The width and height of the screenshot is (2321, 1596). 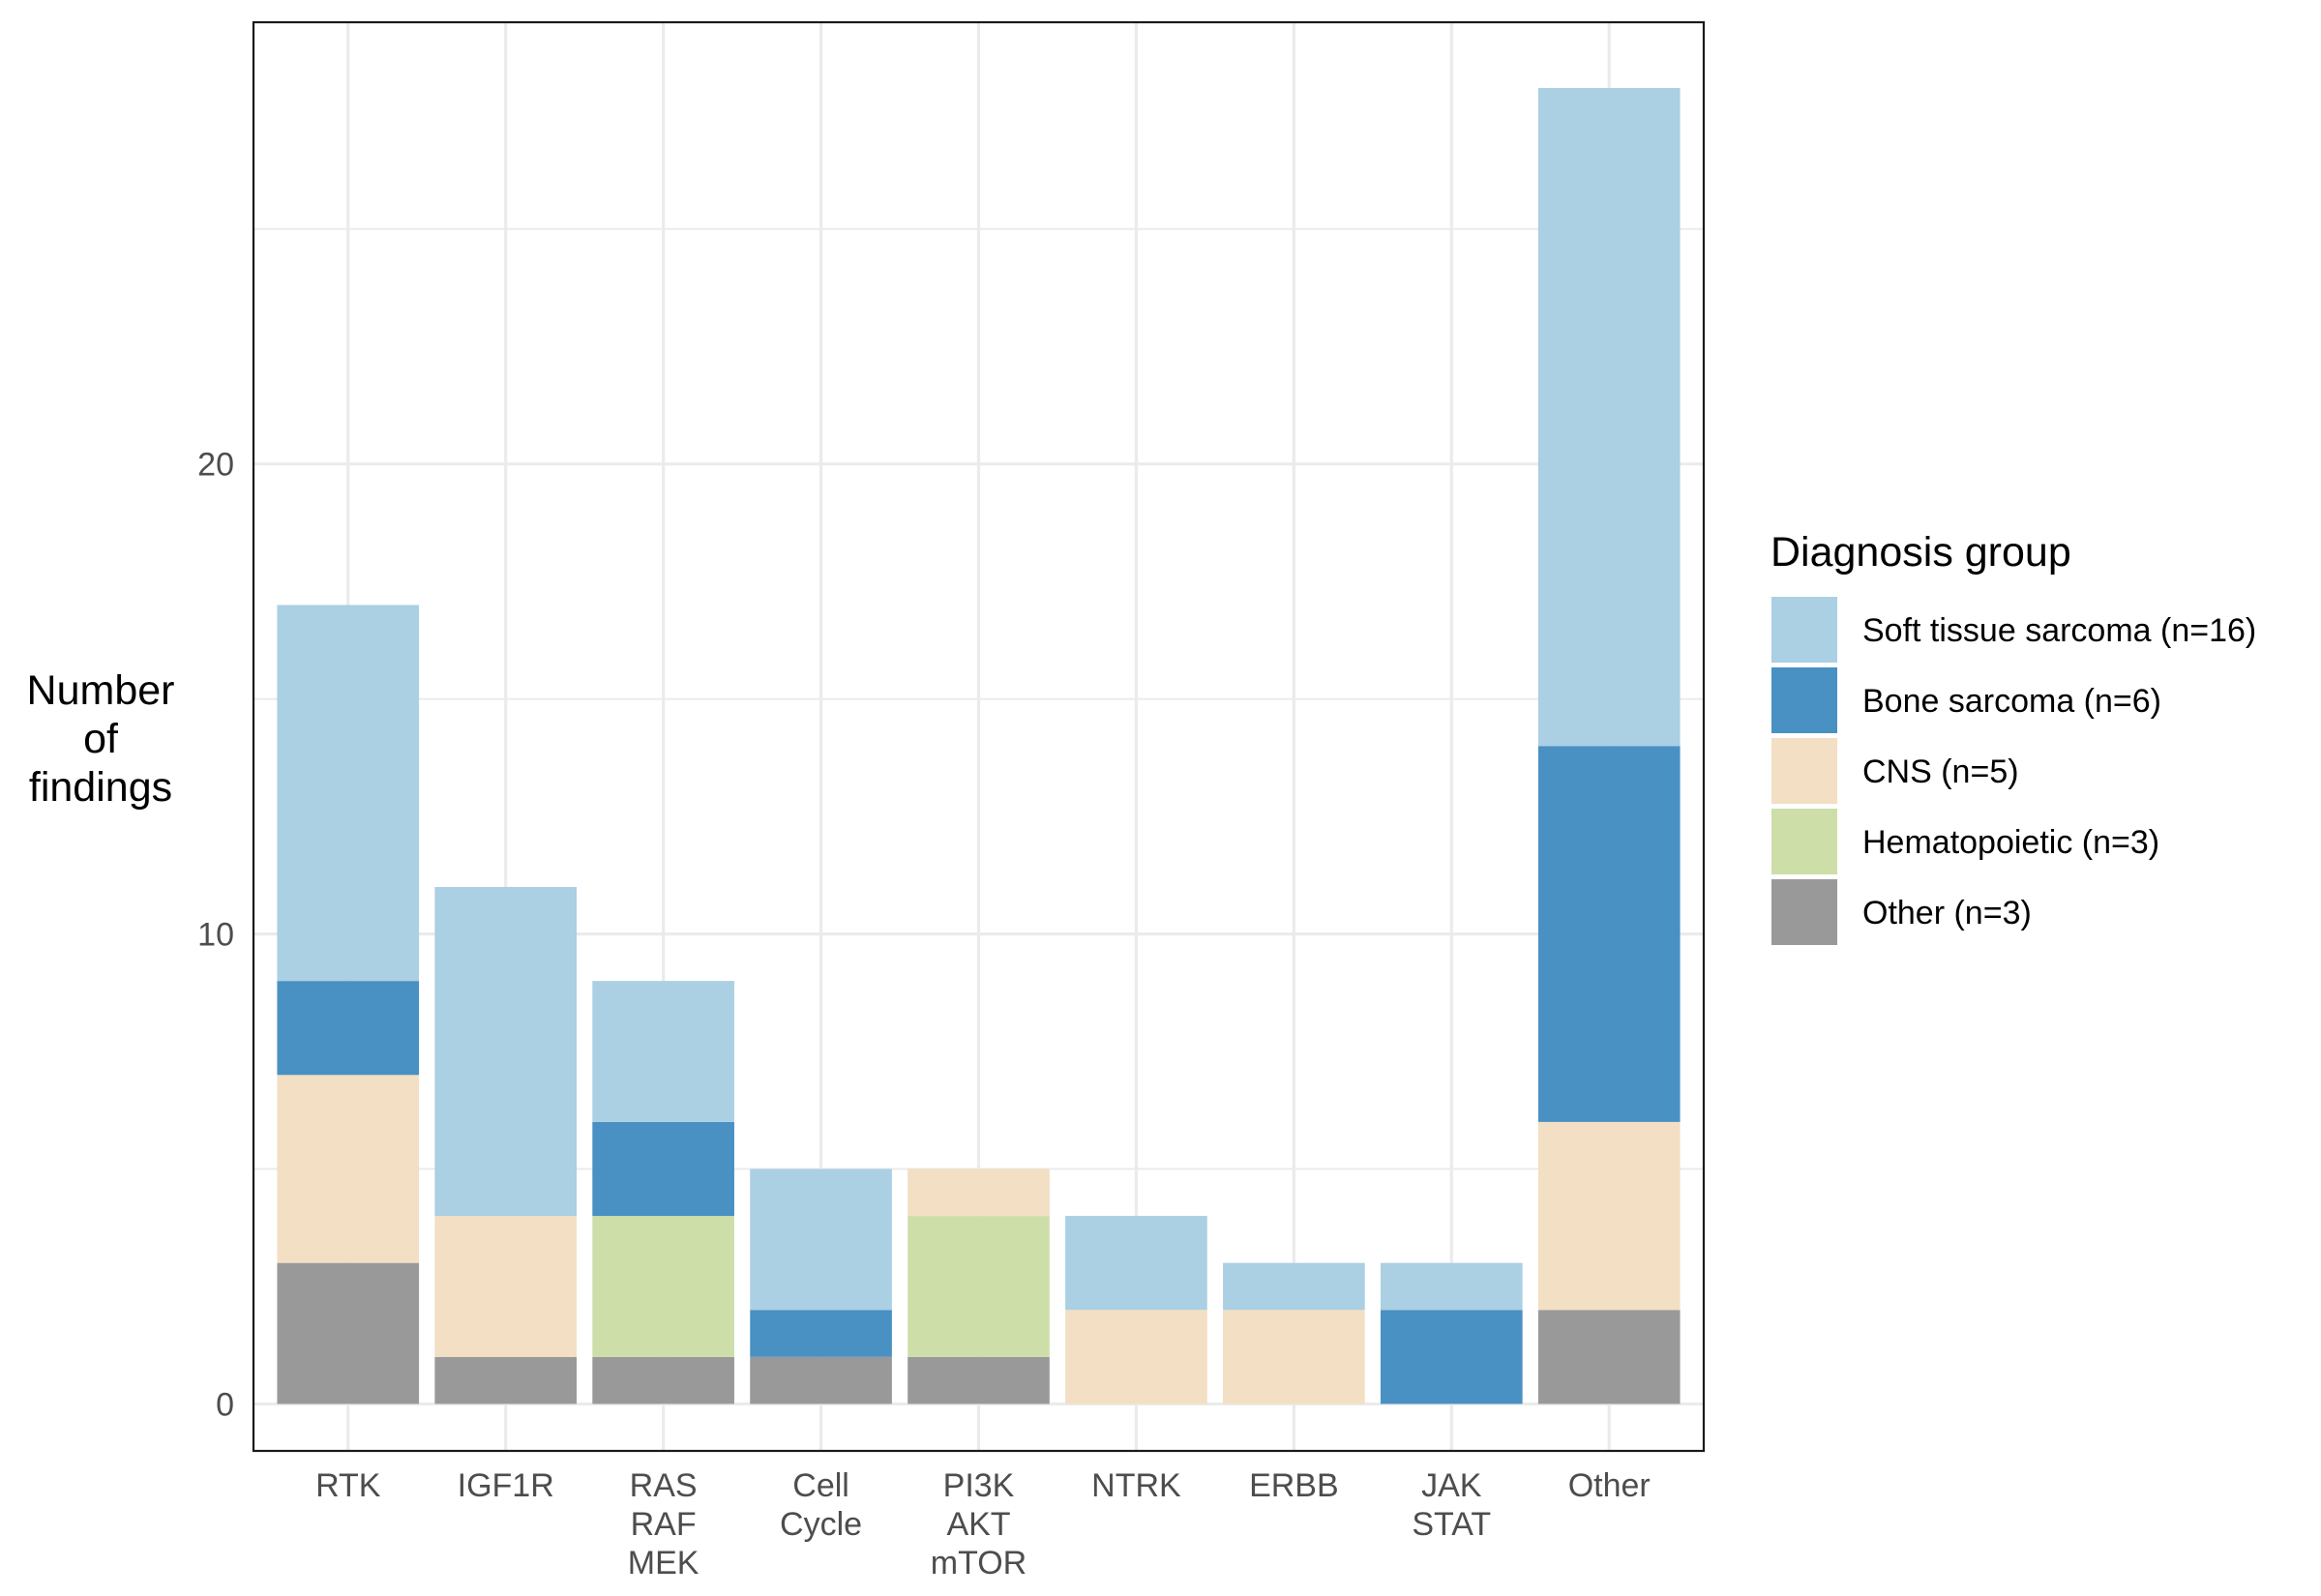 I want to click on x-tick-label: NTRK, so click(x=1136, y=1485).